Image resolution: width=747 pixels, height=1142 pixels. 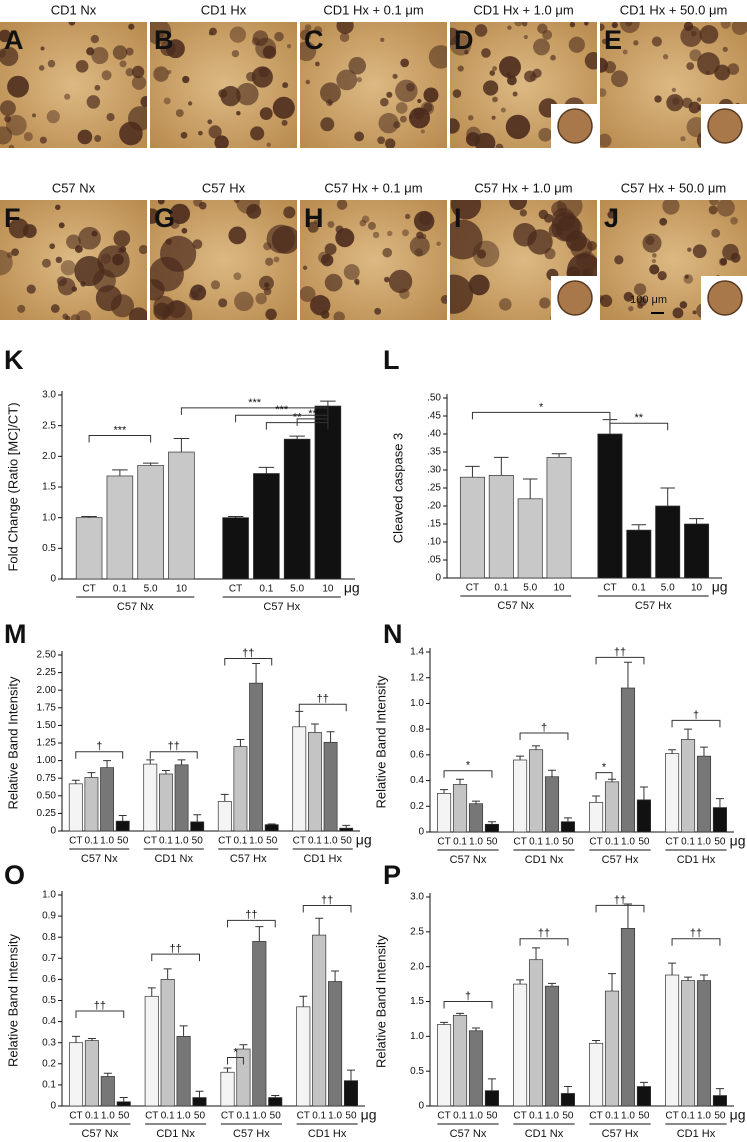 What do you see at coordinates (12, 218) in the screenshot?
I see `panel-letter: F` at bounding box center [12, 218].